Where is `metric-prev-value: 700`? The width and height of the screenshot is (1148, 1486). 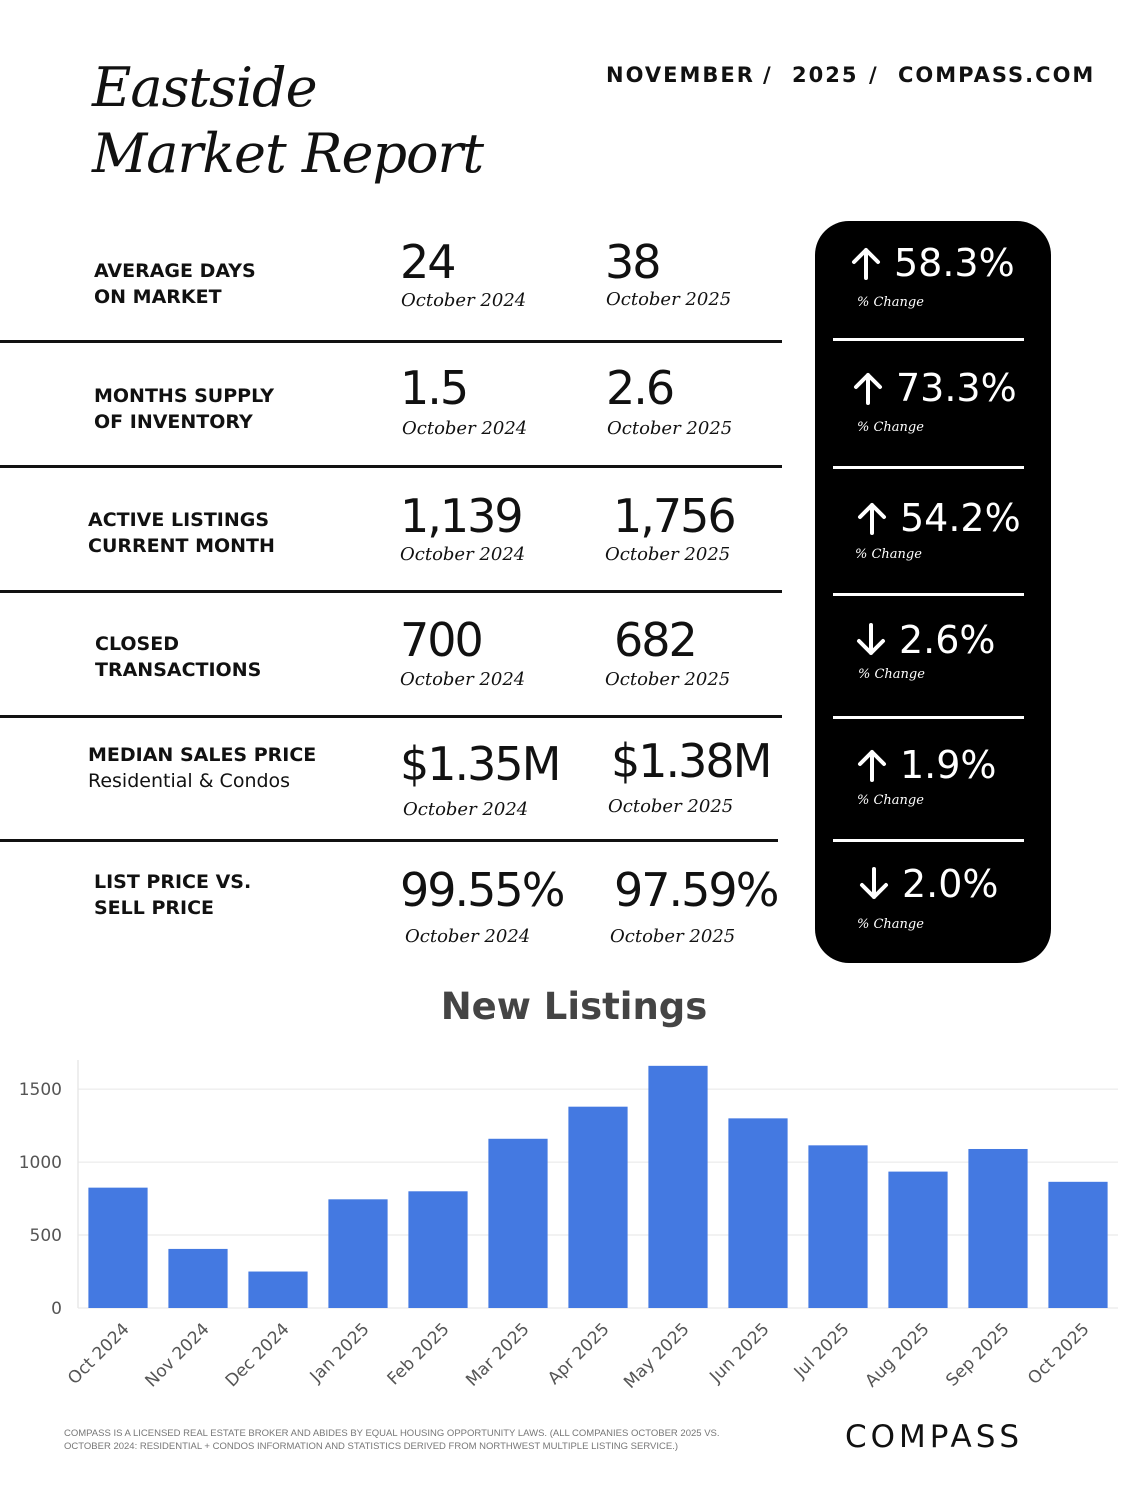 metric-prev-value: 700 is located at coordinates (442, 640).